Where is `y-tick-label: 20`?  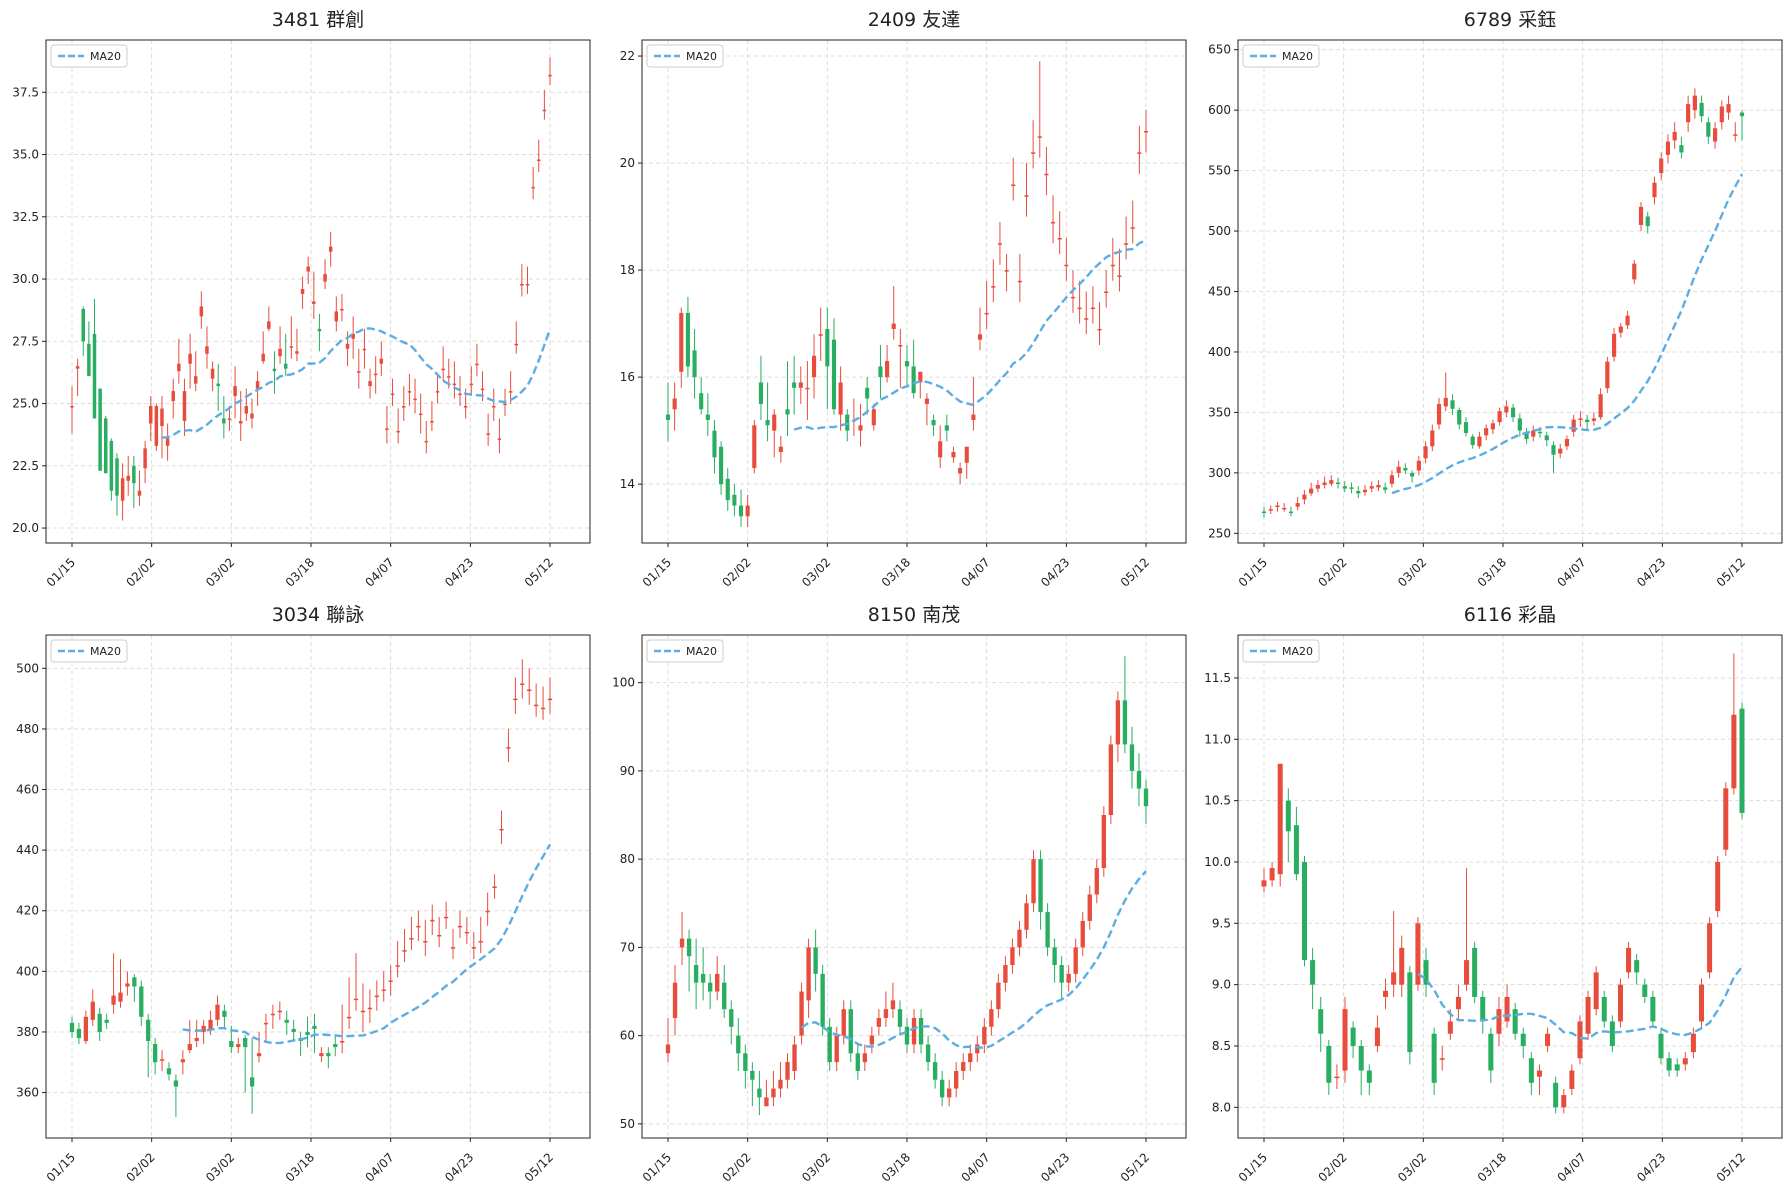 y-tick-label: 20 is located at coordinates (627, 163).